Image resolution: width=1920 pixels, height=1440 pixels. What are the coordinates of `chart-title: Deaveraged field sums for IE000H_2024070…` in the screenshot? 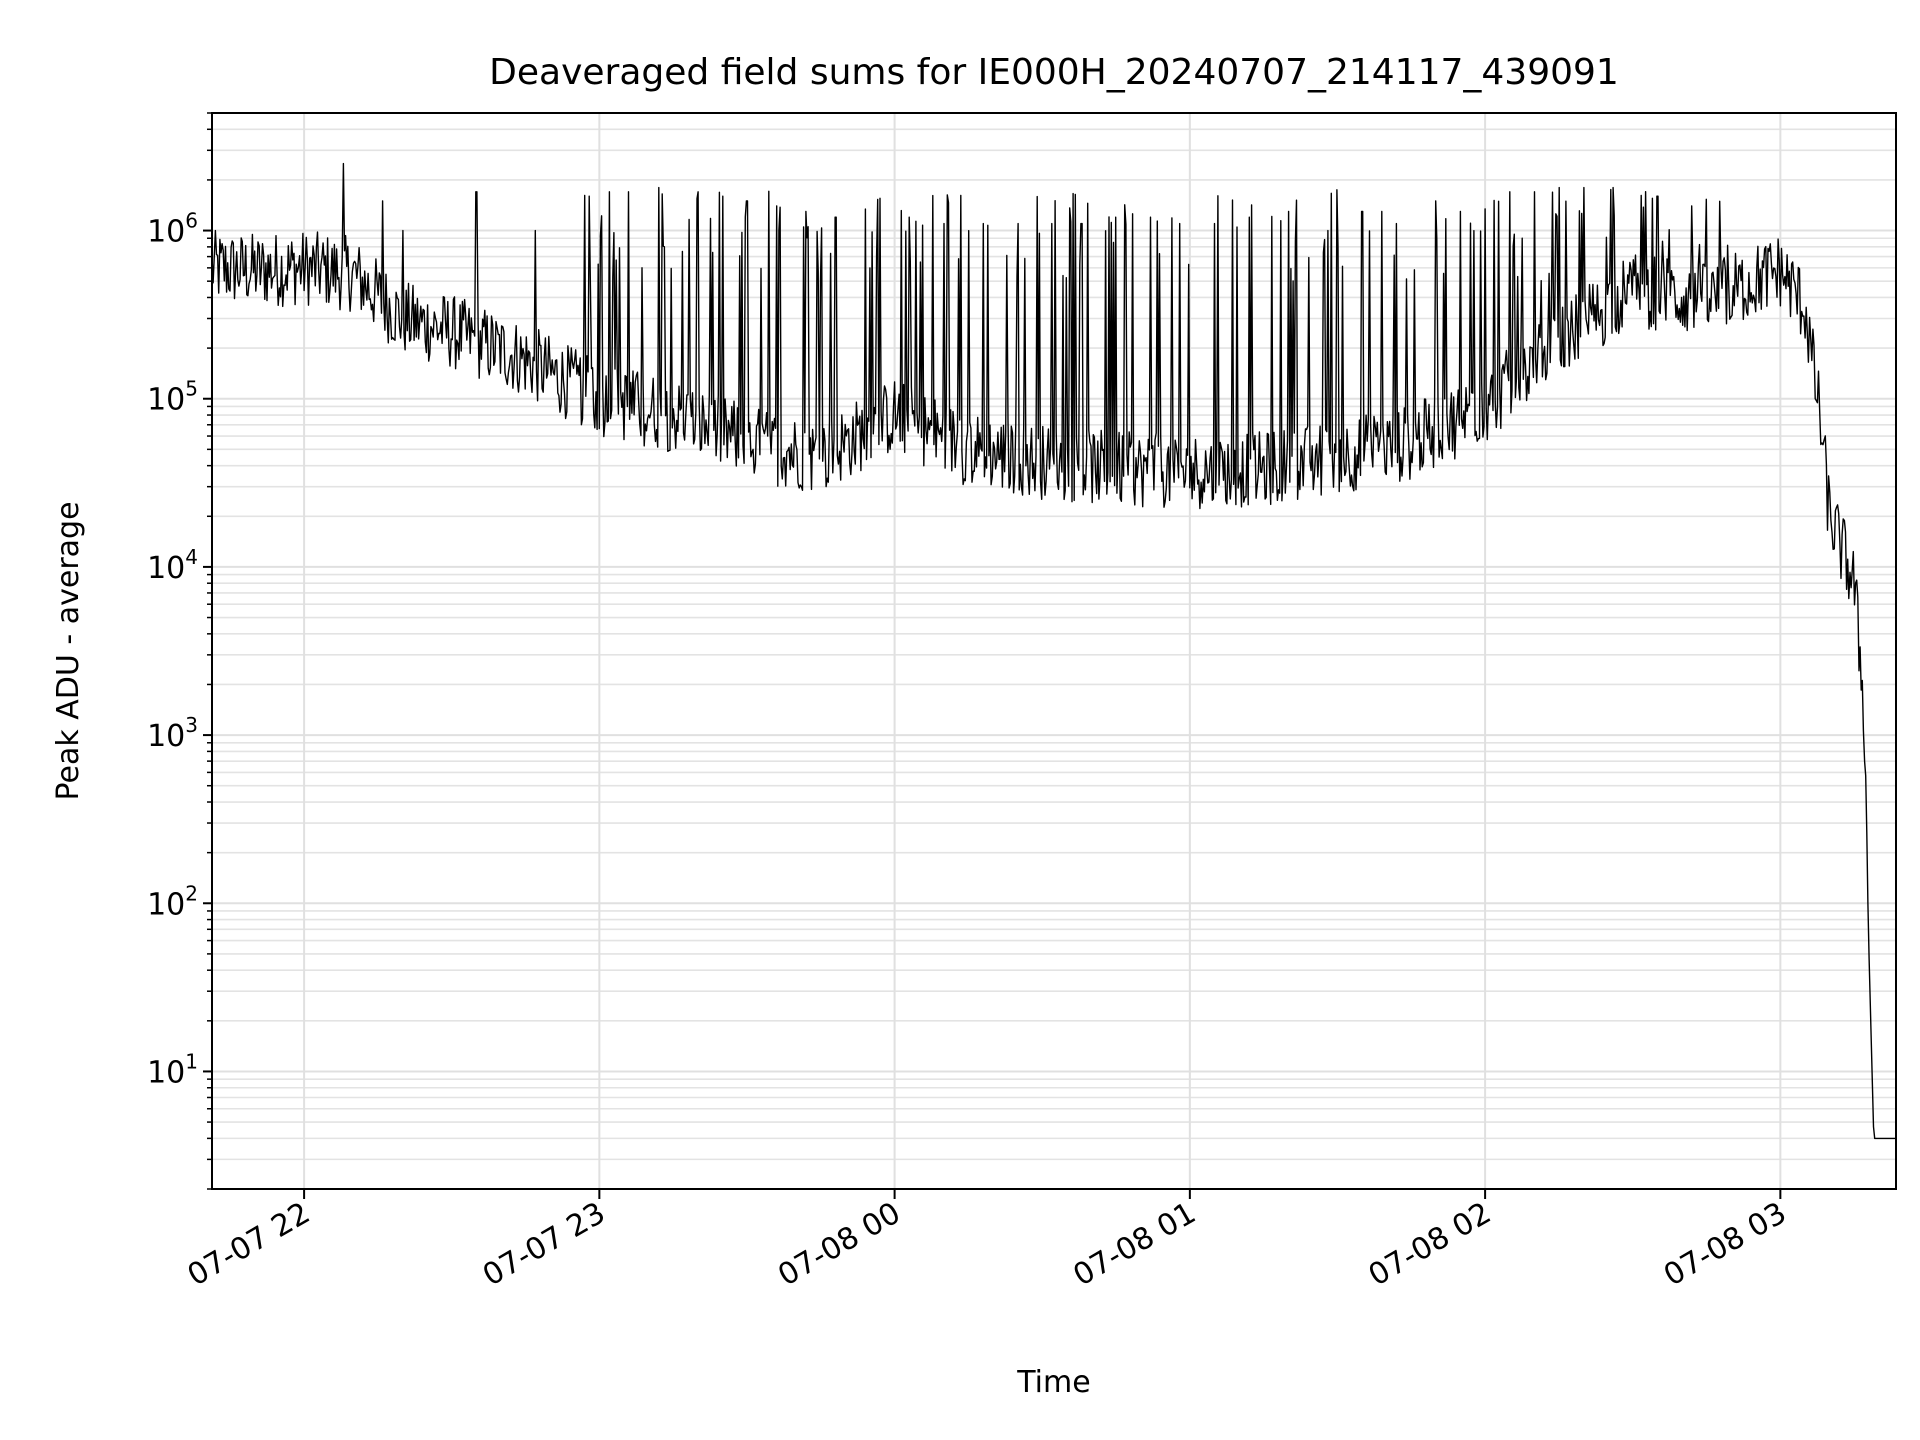 It's located at (1054, 72).